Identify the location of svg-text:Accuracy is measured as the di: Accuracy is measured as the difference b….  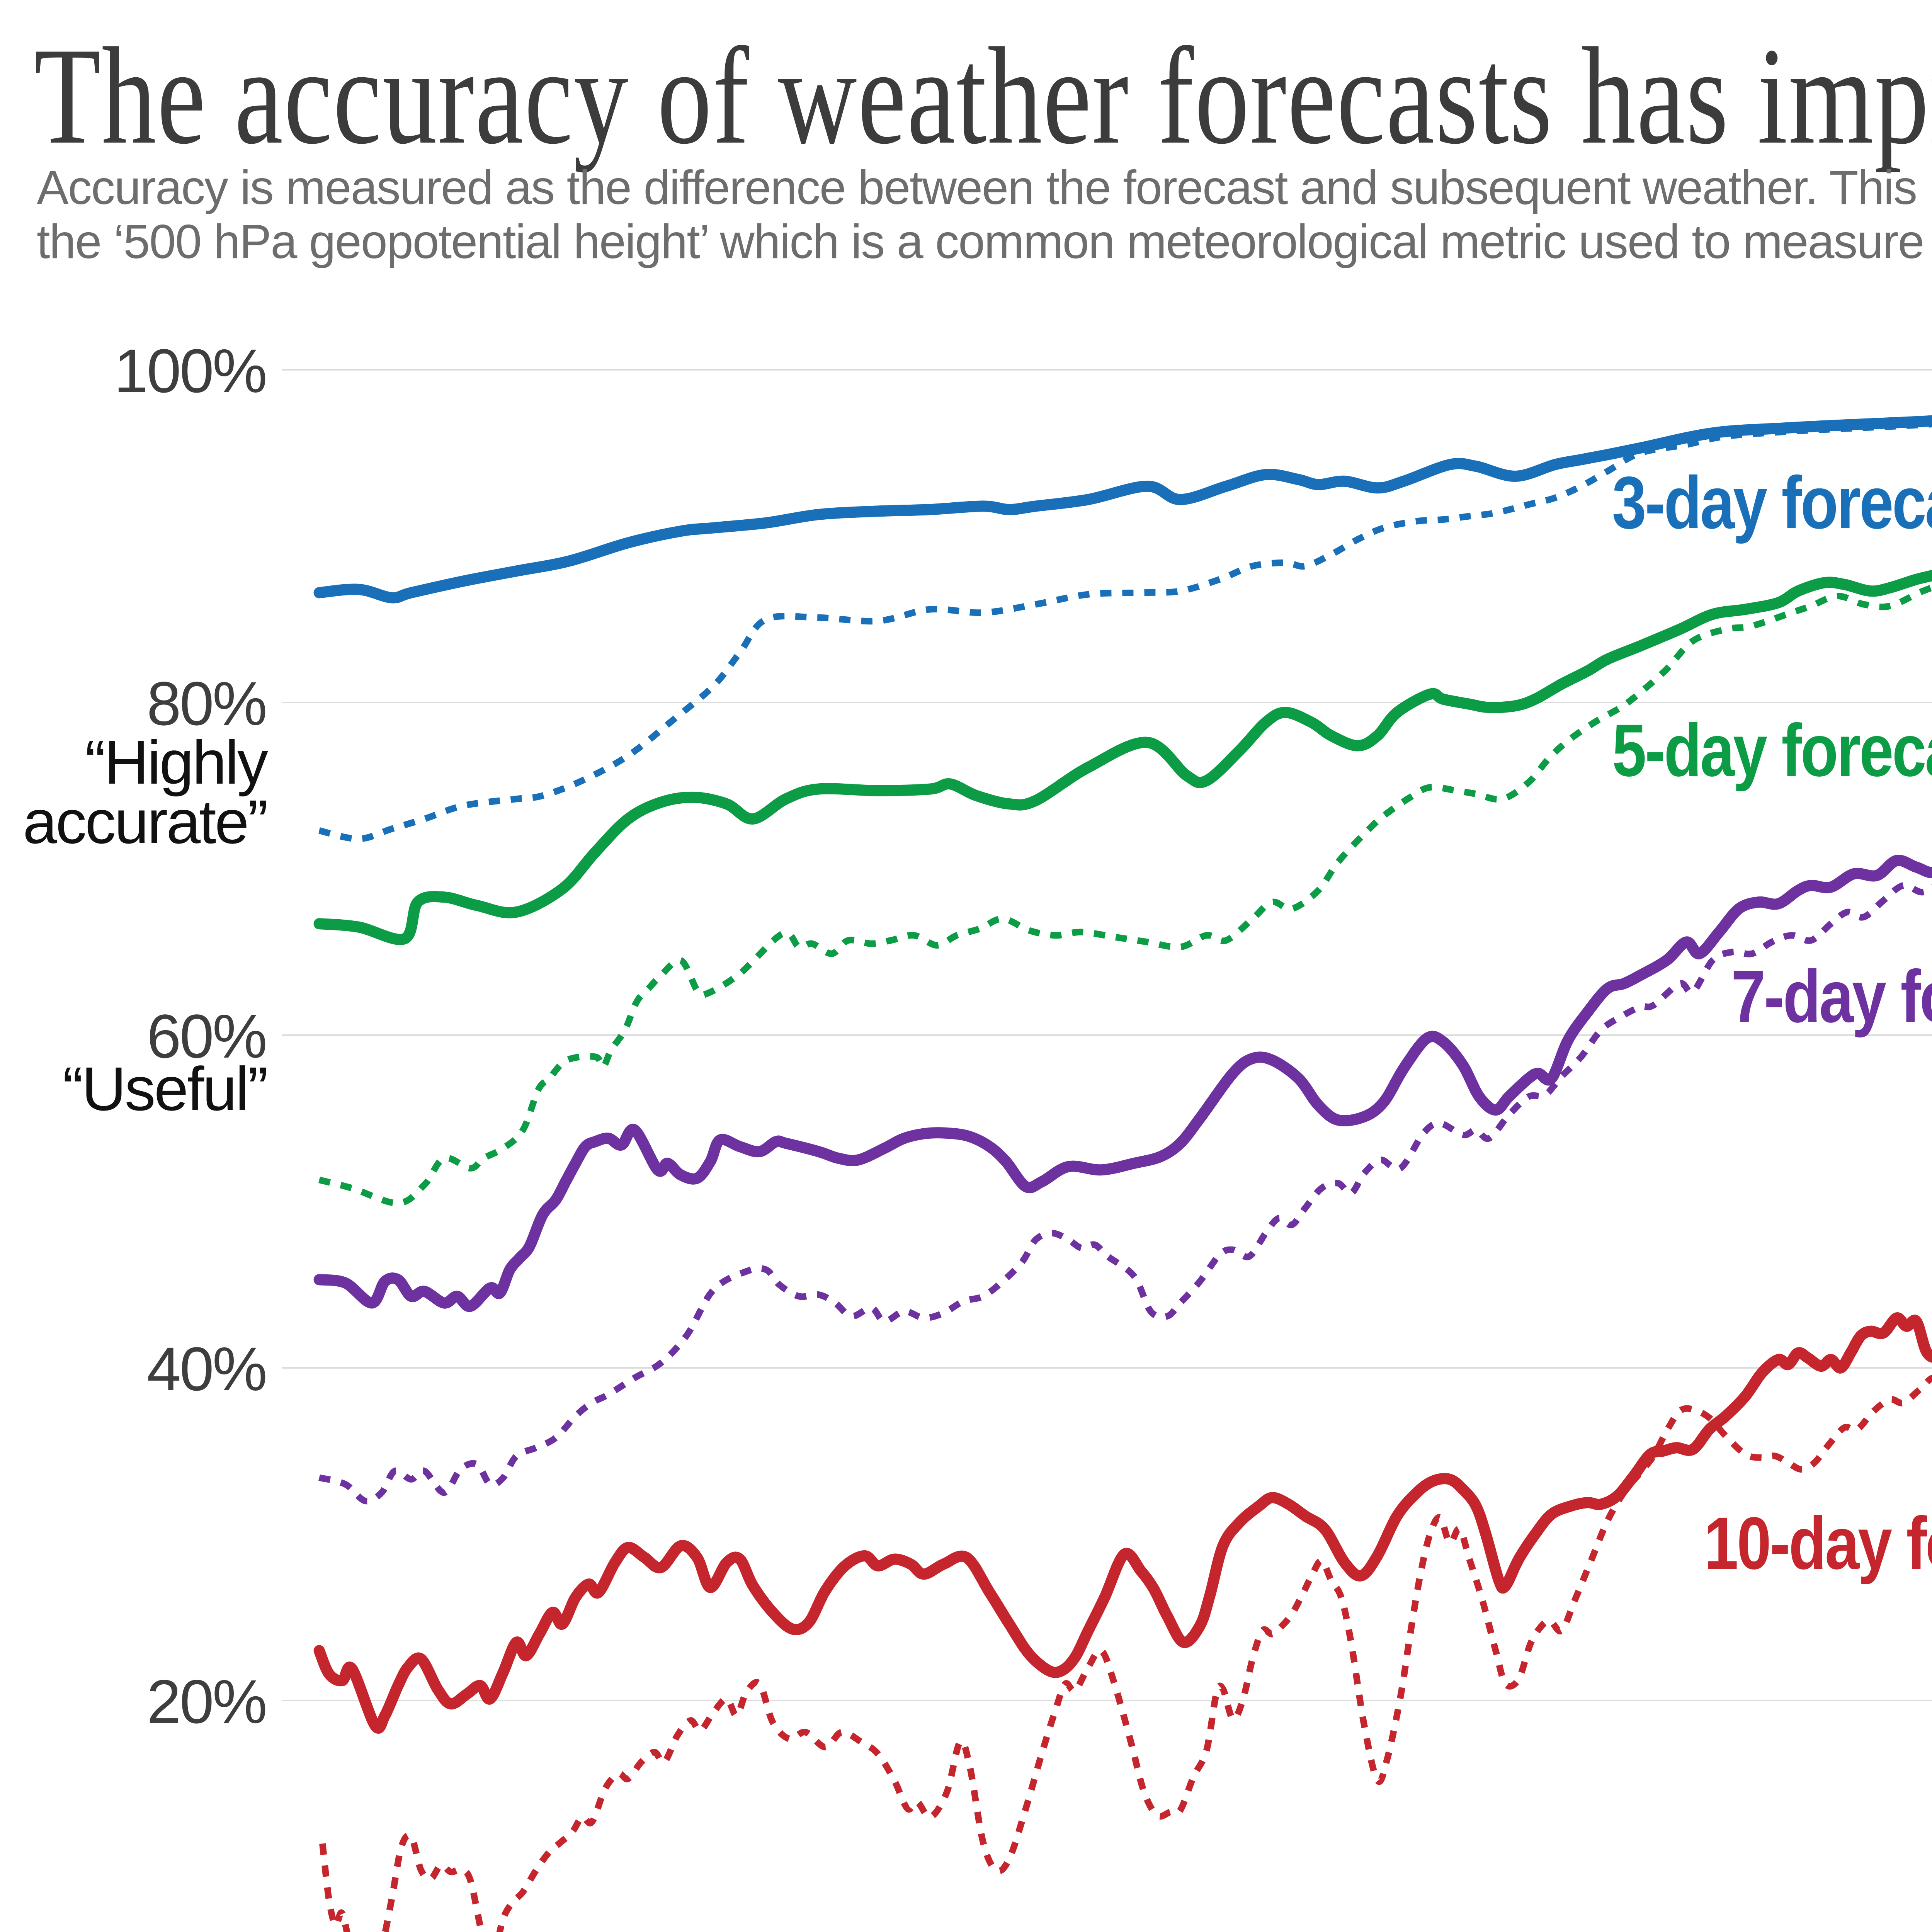
(985, 188).